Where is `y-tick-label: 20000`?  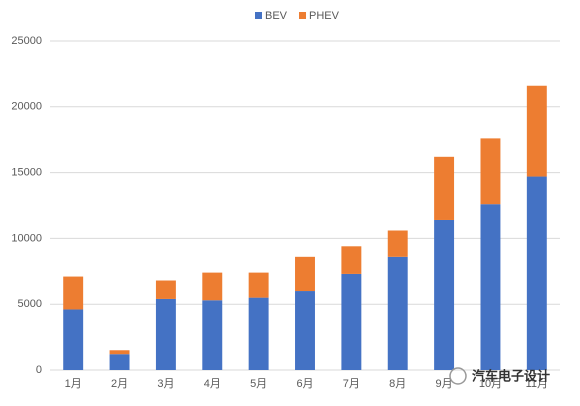 y-tick-label: 20000 is located at coordinates (26, 107).